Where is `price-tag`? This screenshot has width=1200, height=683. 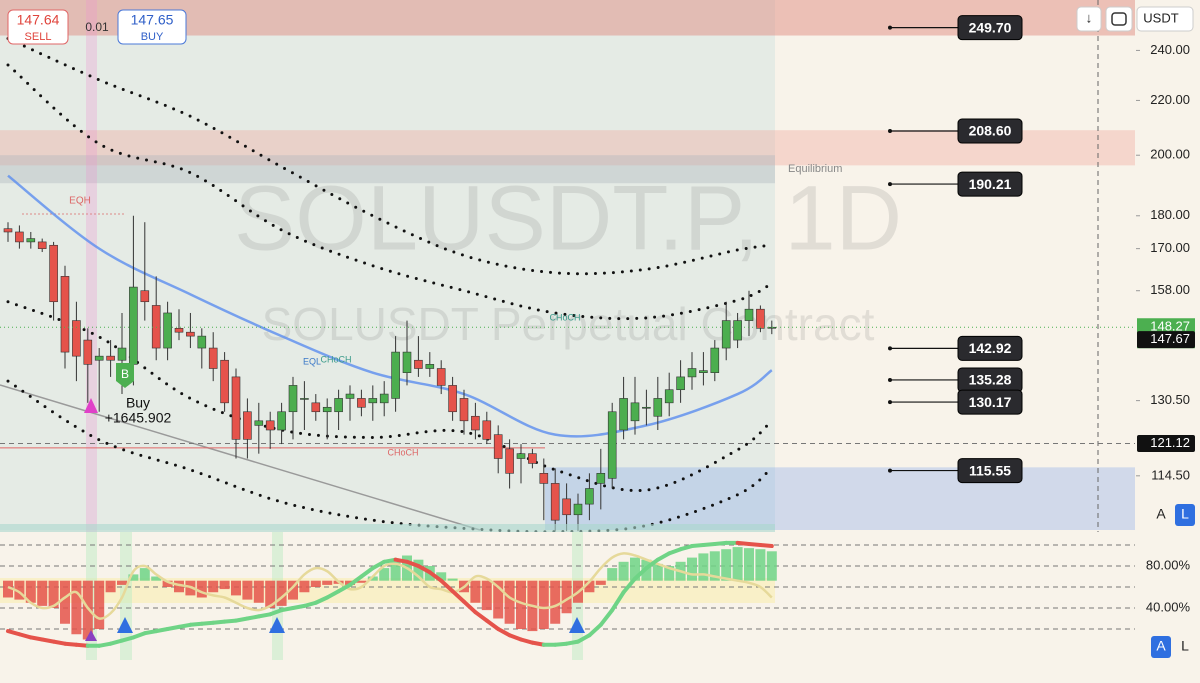
price-tag is located at coordinates (1166, 340).